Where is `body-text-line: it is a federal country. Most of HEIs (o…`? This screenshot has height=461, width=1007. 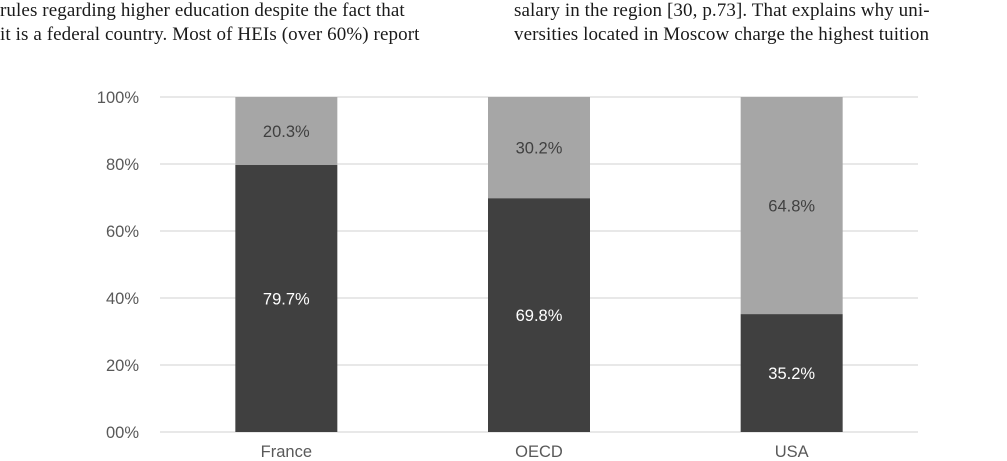
body-text-line: it is a federal country. Most of HEIs (o… is located at coordinates (210, 34).